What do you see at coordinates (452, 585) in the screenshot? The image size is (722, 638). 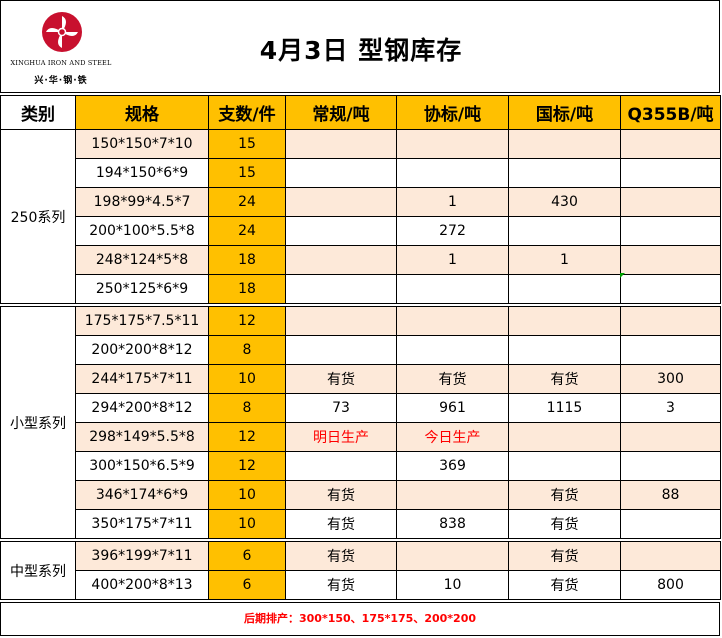 I see `assoc-cell: 10` at bounding box center [452, 585].